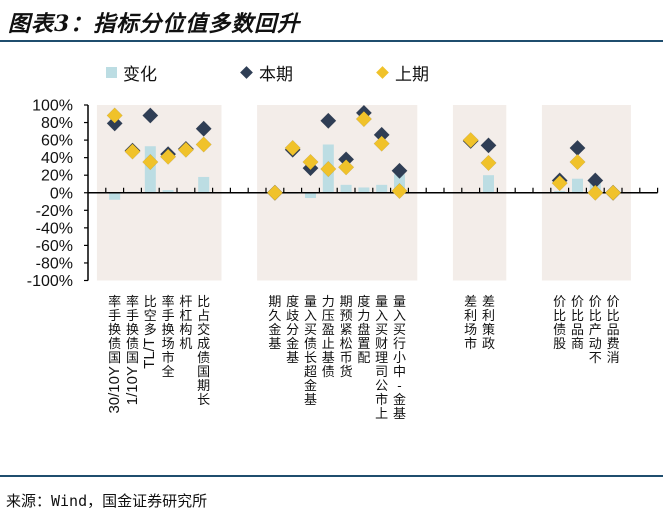  I want to click on x-tick-label-part: 利, so click(471, 316).